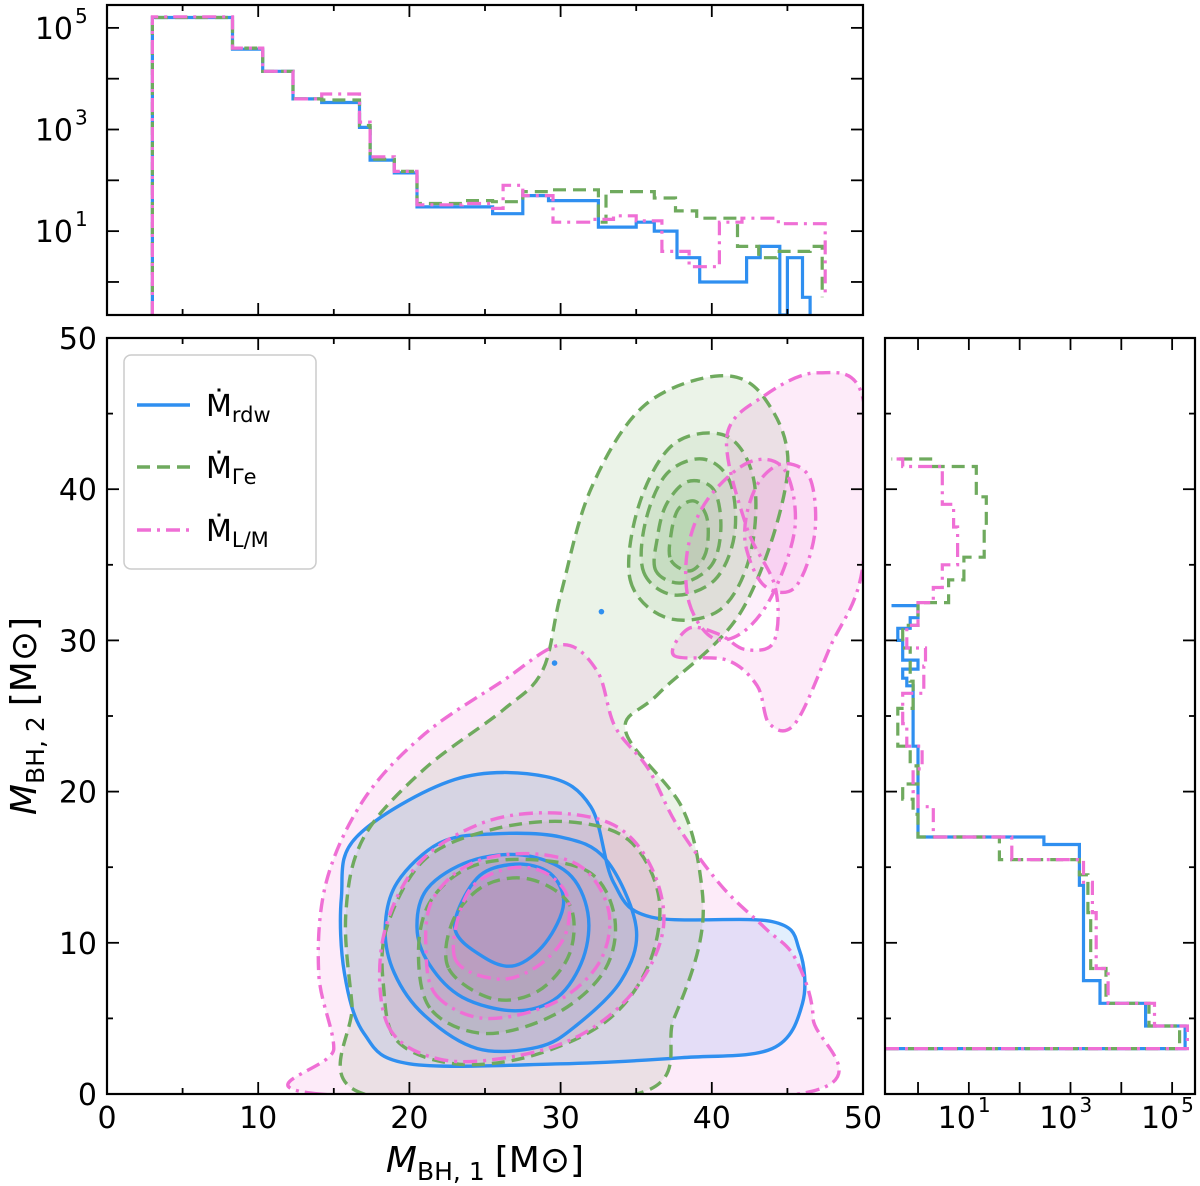 The width and height of the screenshot is (1200, 1186). What do you see at coordinates (561, 1118) in the screenshot?
I see `joint-xtick-label: 30` at bounding box center [561, 1118].